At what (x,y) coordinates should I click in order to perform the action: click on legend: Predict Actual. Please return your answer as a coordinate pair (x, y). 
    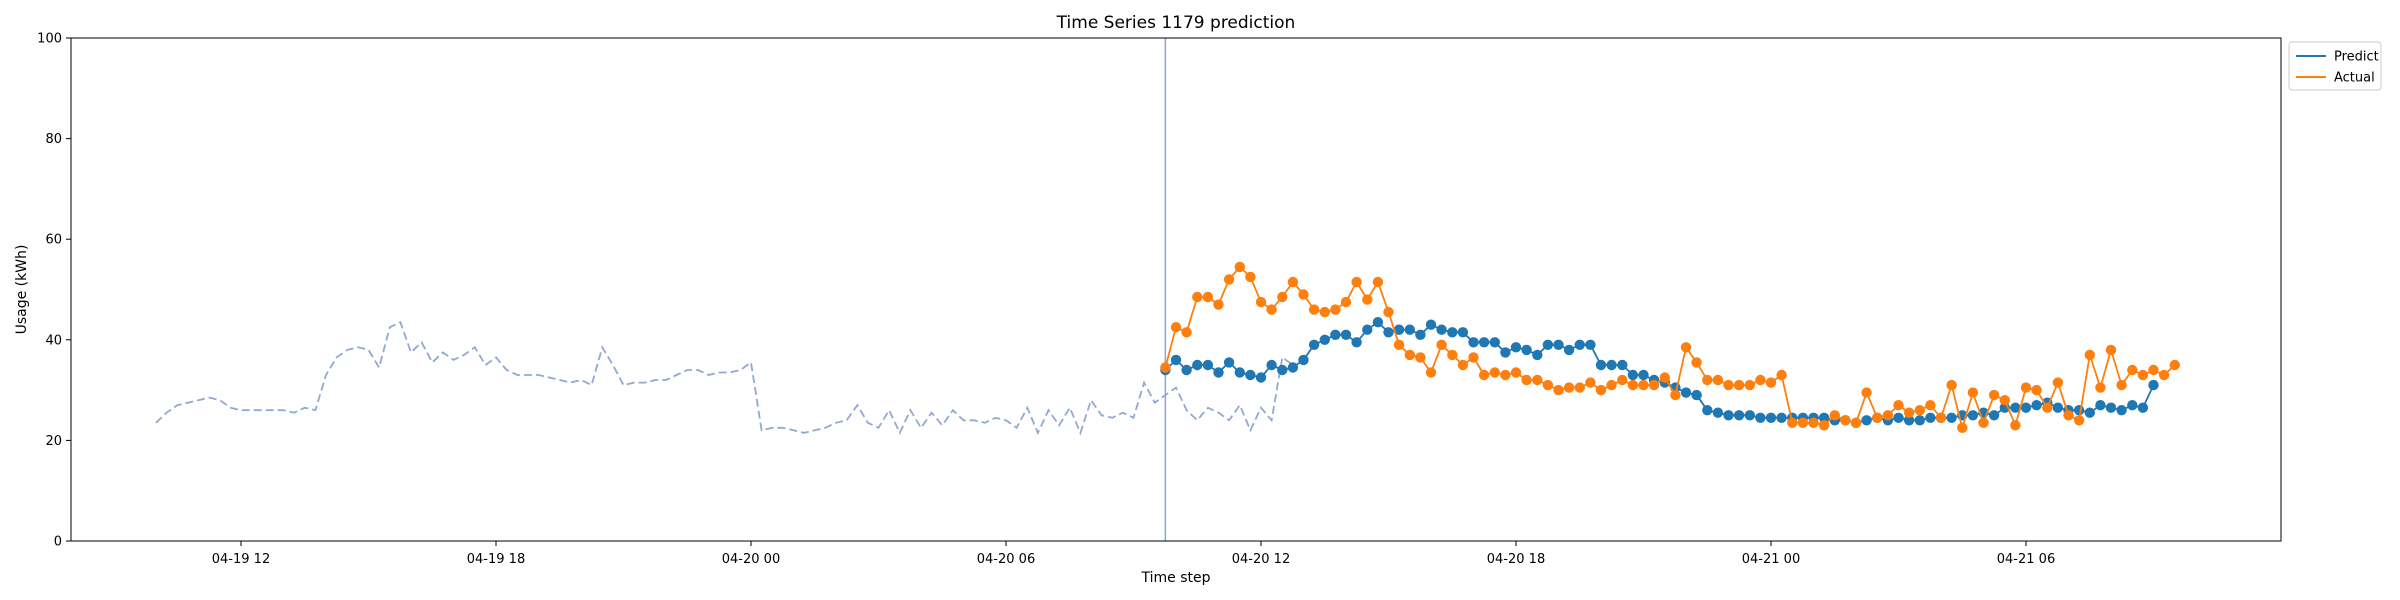
    Looking at the image, I should click on (2335, 66).